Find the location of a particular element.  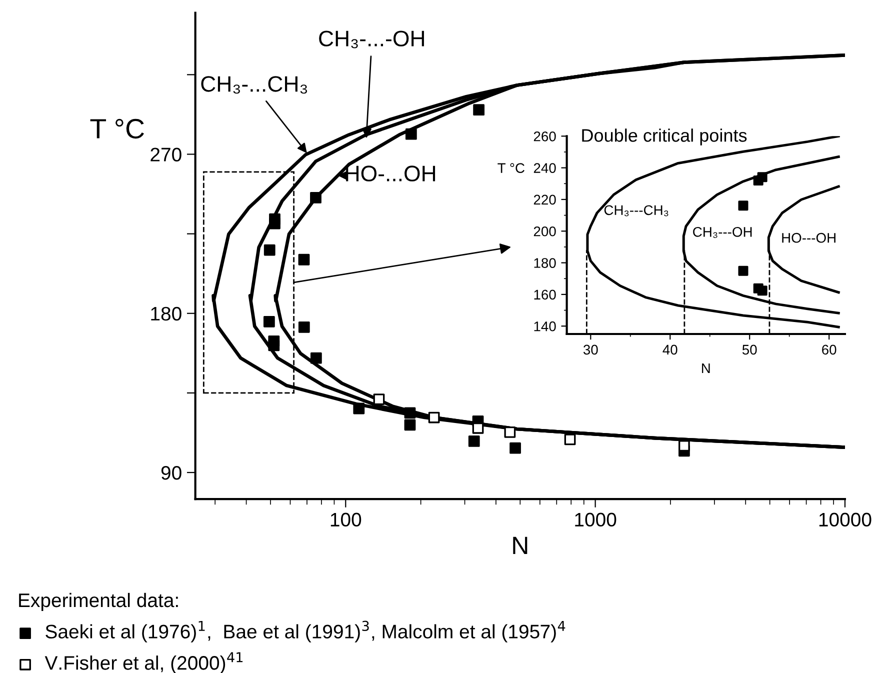

y-tick-label: 90 is located at coordinates (171, 473).